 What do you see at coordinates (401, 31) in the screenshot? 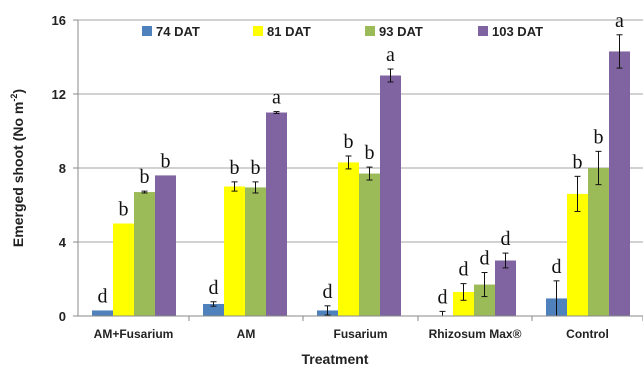
I see `legend-label: 93 DAT` at bounding box center [401, 31].